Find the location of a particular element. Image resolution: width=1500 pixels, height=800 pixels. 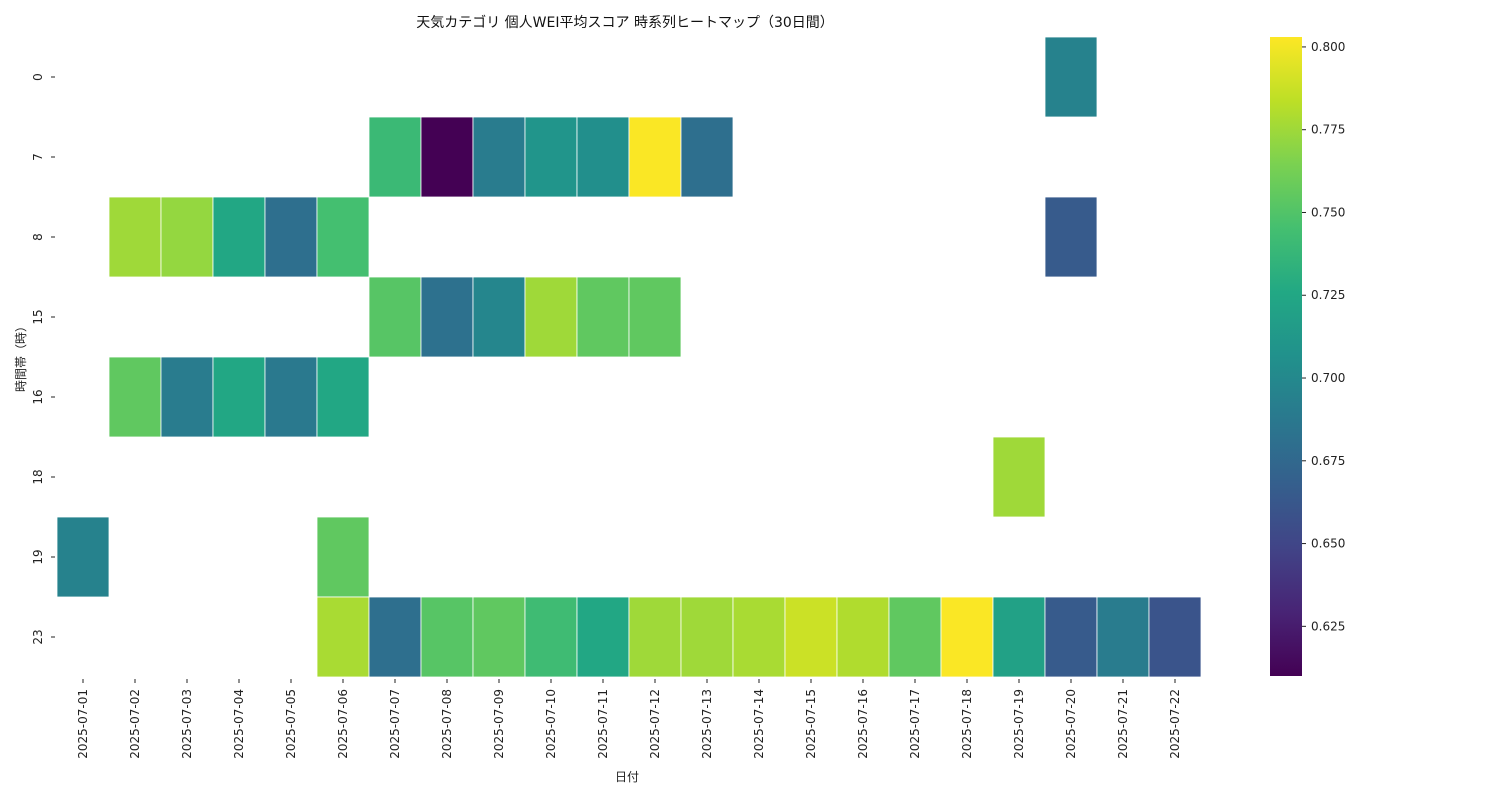

y-tick-label: 8 is located at coordinates (38, 237).